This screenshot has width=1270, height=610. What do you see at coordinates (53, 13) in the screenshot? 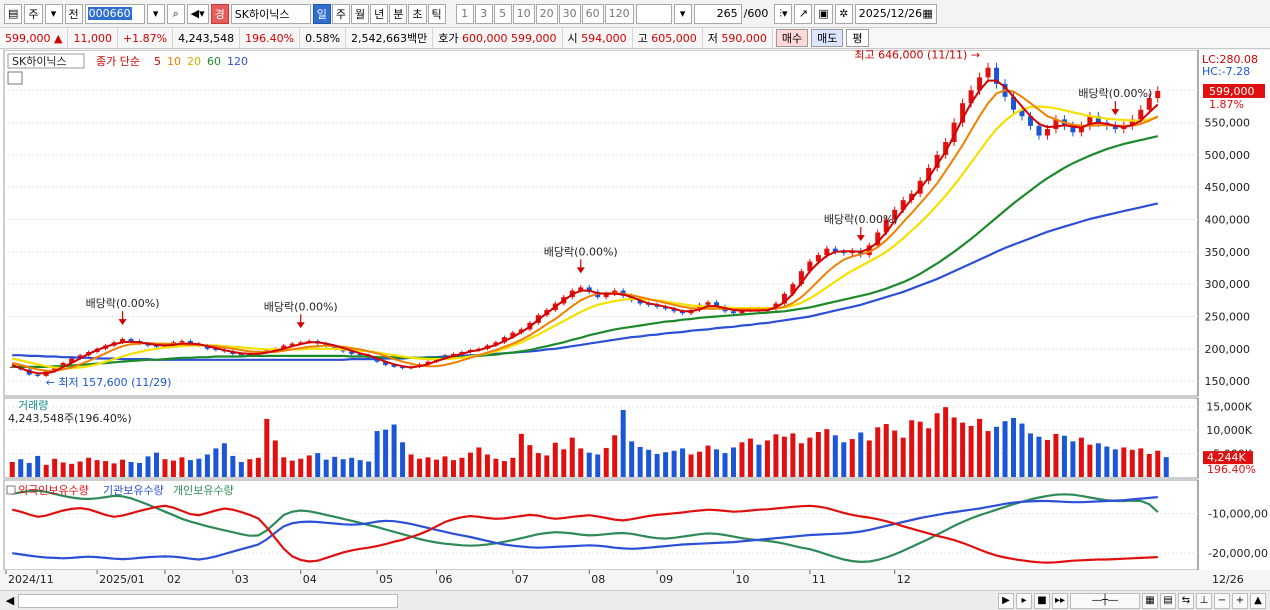
I see `dropdown-chevron-icon: ▾` at bounding box center [53, 13].